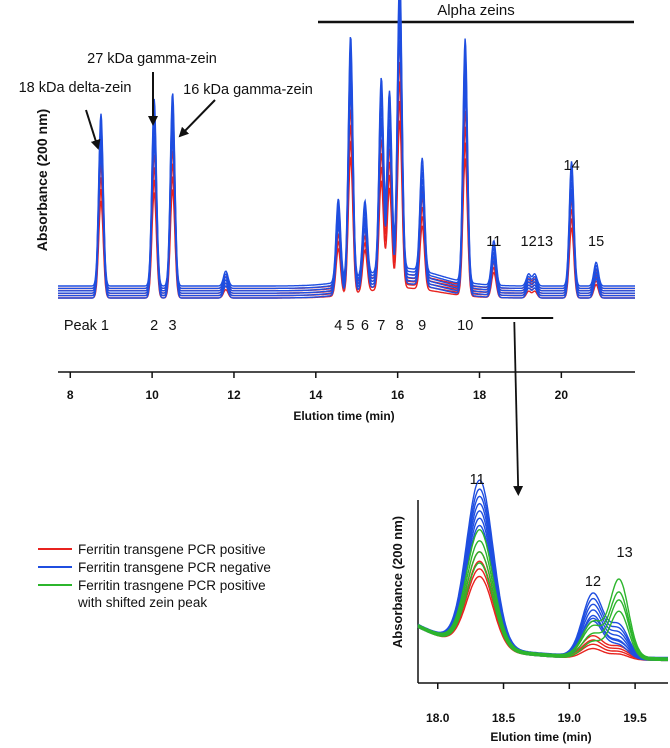 The height and width of the screenshot is (748, 670). Describe the element at coordinates (316, 395) in the screenshot. I see `x-tick-label-14: 14` at that location.